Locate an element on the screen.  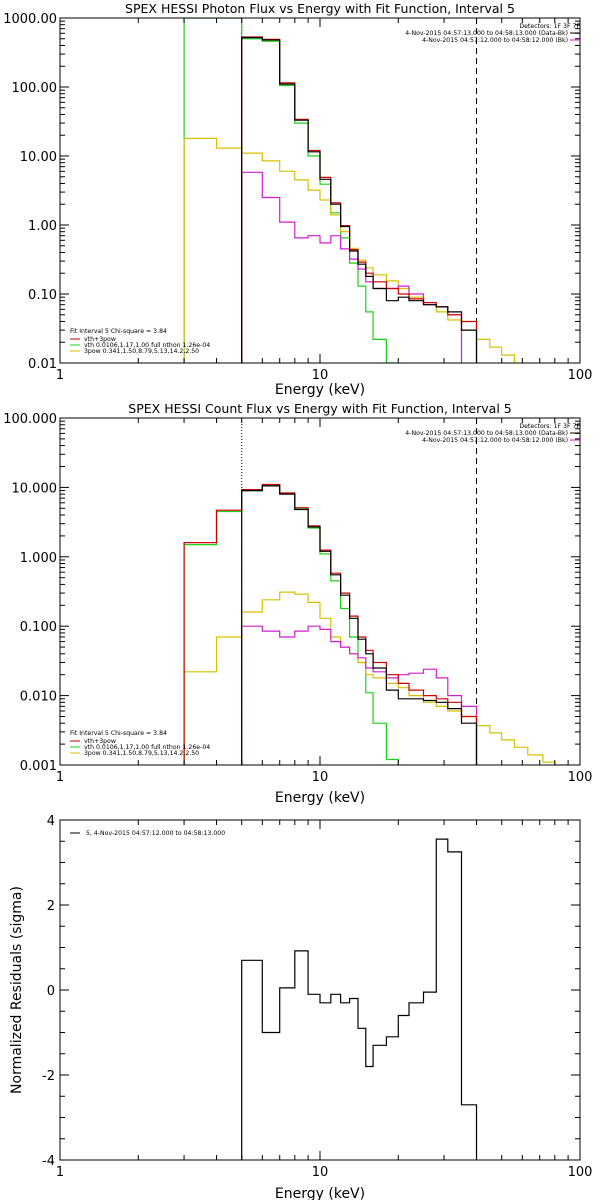
y-tick-label: 100.000 is located at coordinates (30, 419).